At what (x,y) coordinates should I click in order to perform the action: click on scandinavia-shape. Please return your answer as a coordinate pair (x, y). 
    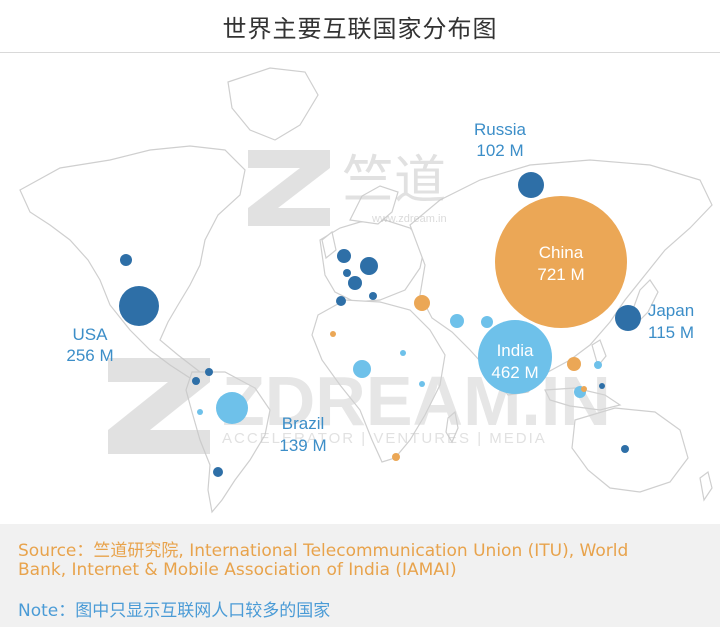
    Looking at the image, I should click on (374, 205).